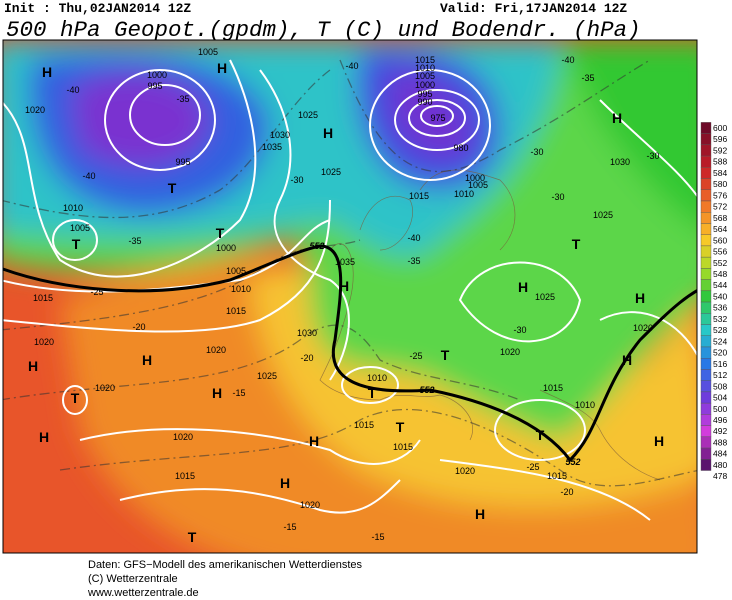  What do you see at coordinates (133, 579) in the screenshot?
I see `footer-copyright: (C) Wetterzentrale` at bounding box center [133, 579].